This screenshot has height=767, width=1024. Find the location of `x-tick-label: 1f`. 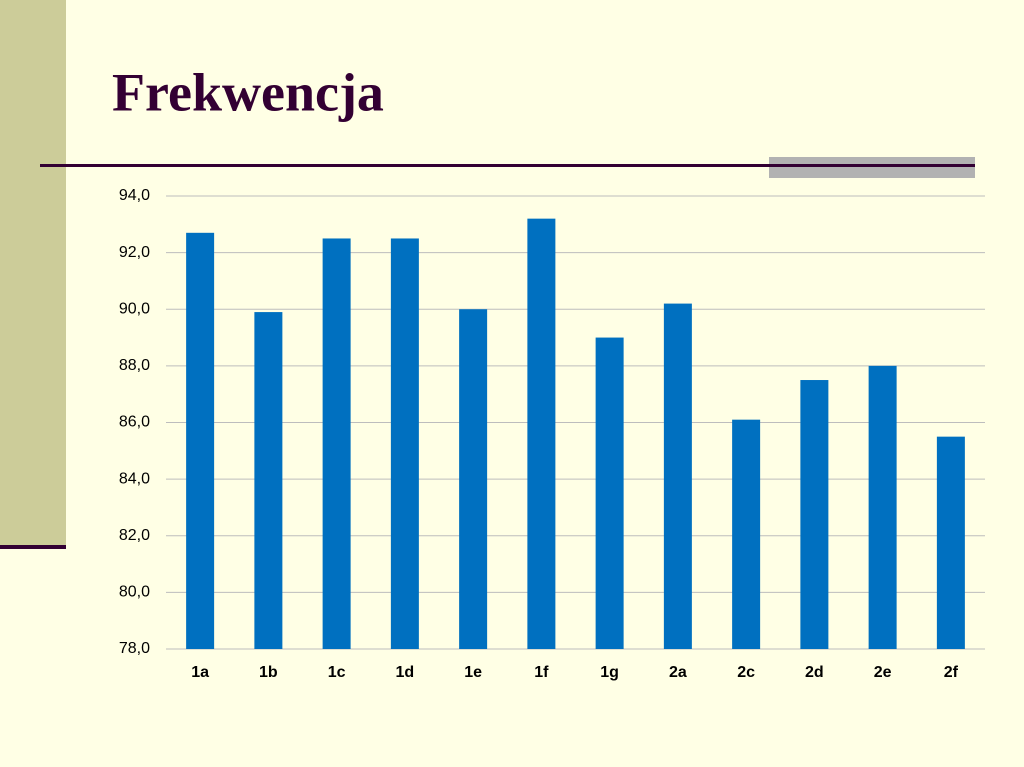

x-tick-label: 1f is located at coordinates (541, 672).